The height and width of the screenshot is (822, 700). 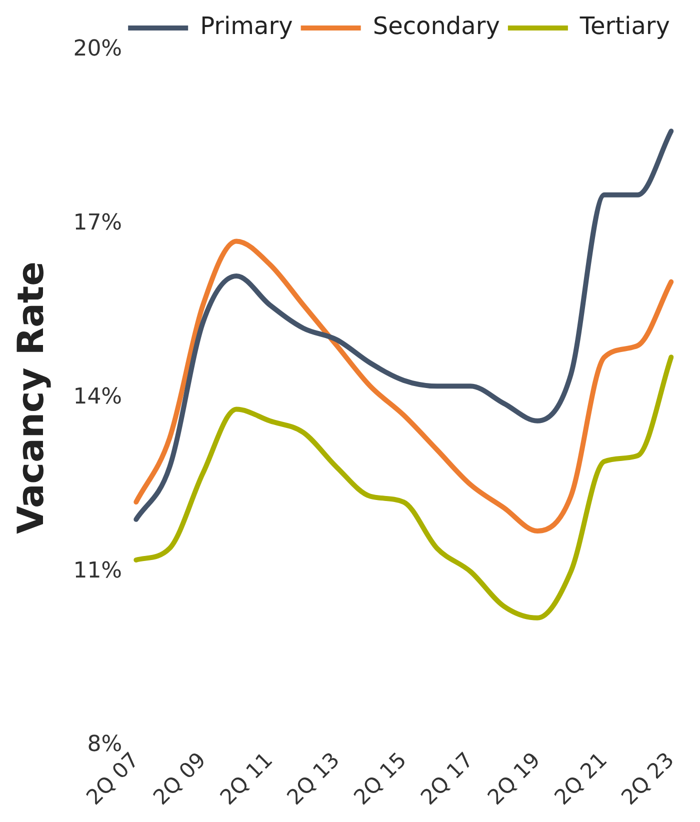 I want to click on x-tick-label: 2Q 21, so click(x=581, y=779).